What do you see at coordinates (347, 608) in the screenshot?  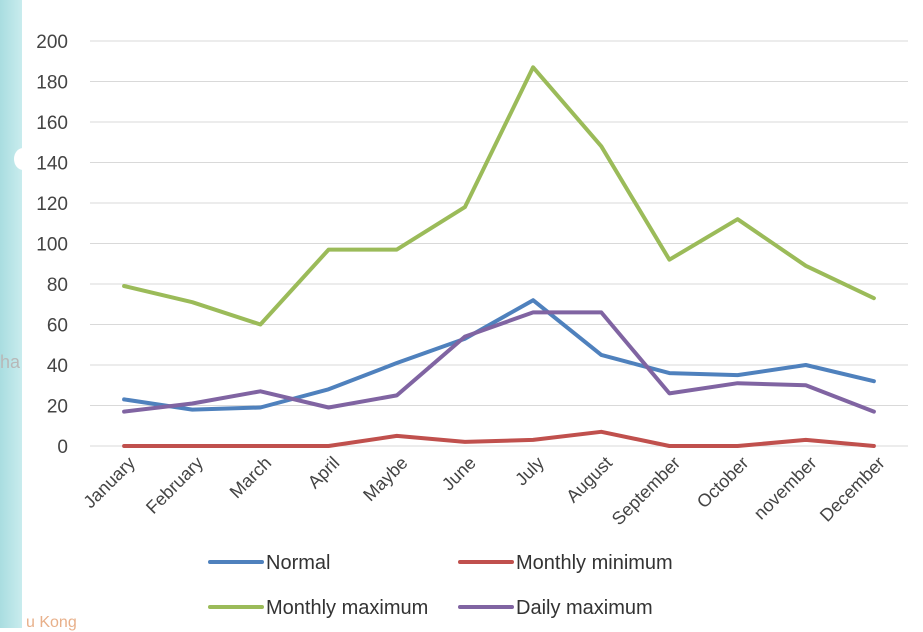 I see `legend-label-monthly-maximum: Monthly maximum` at bounding box center [347, 608].